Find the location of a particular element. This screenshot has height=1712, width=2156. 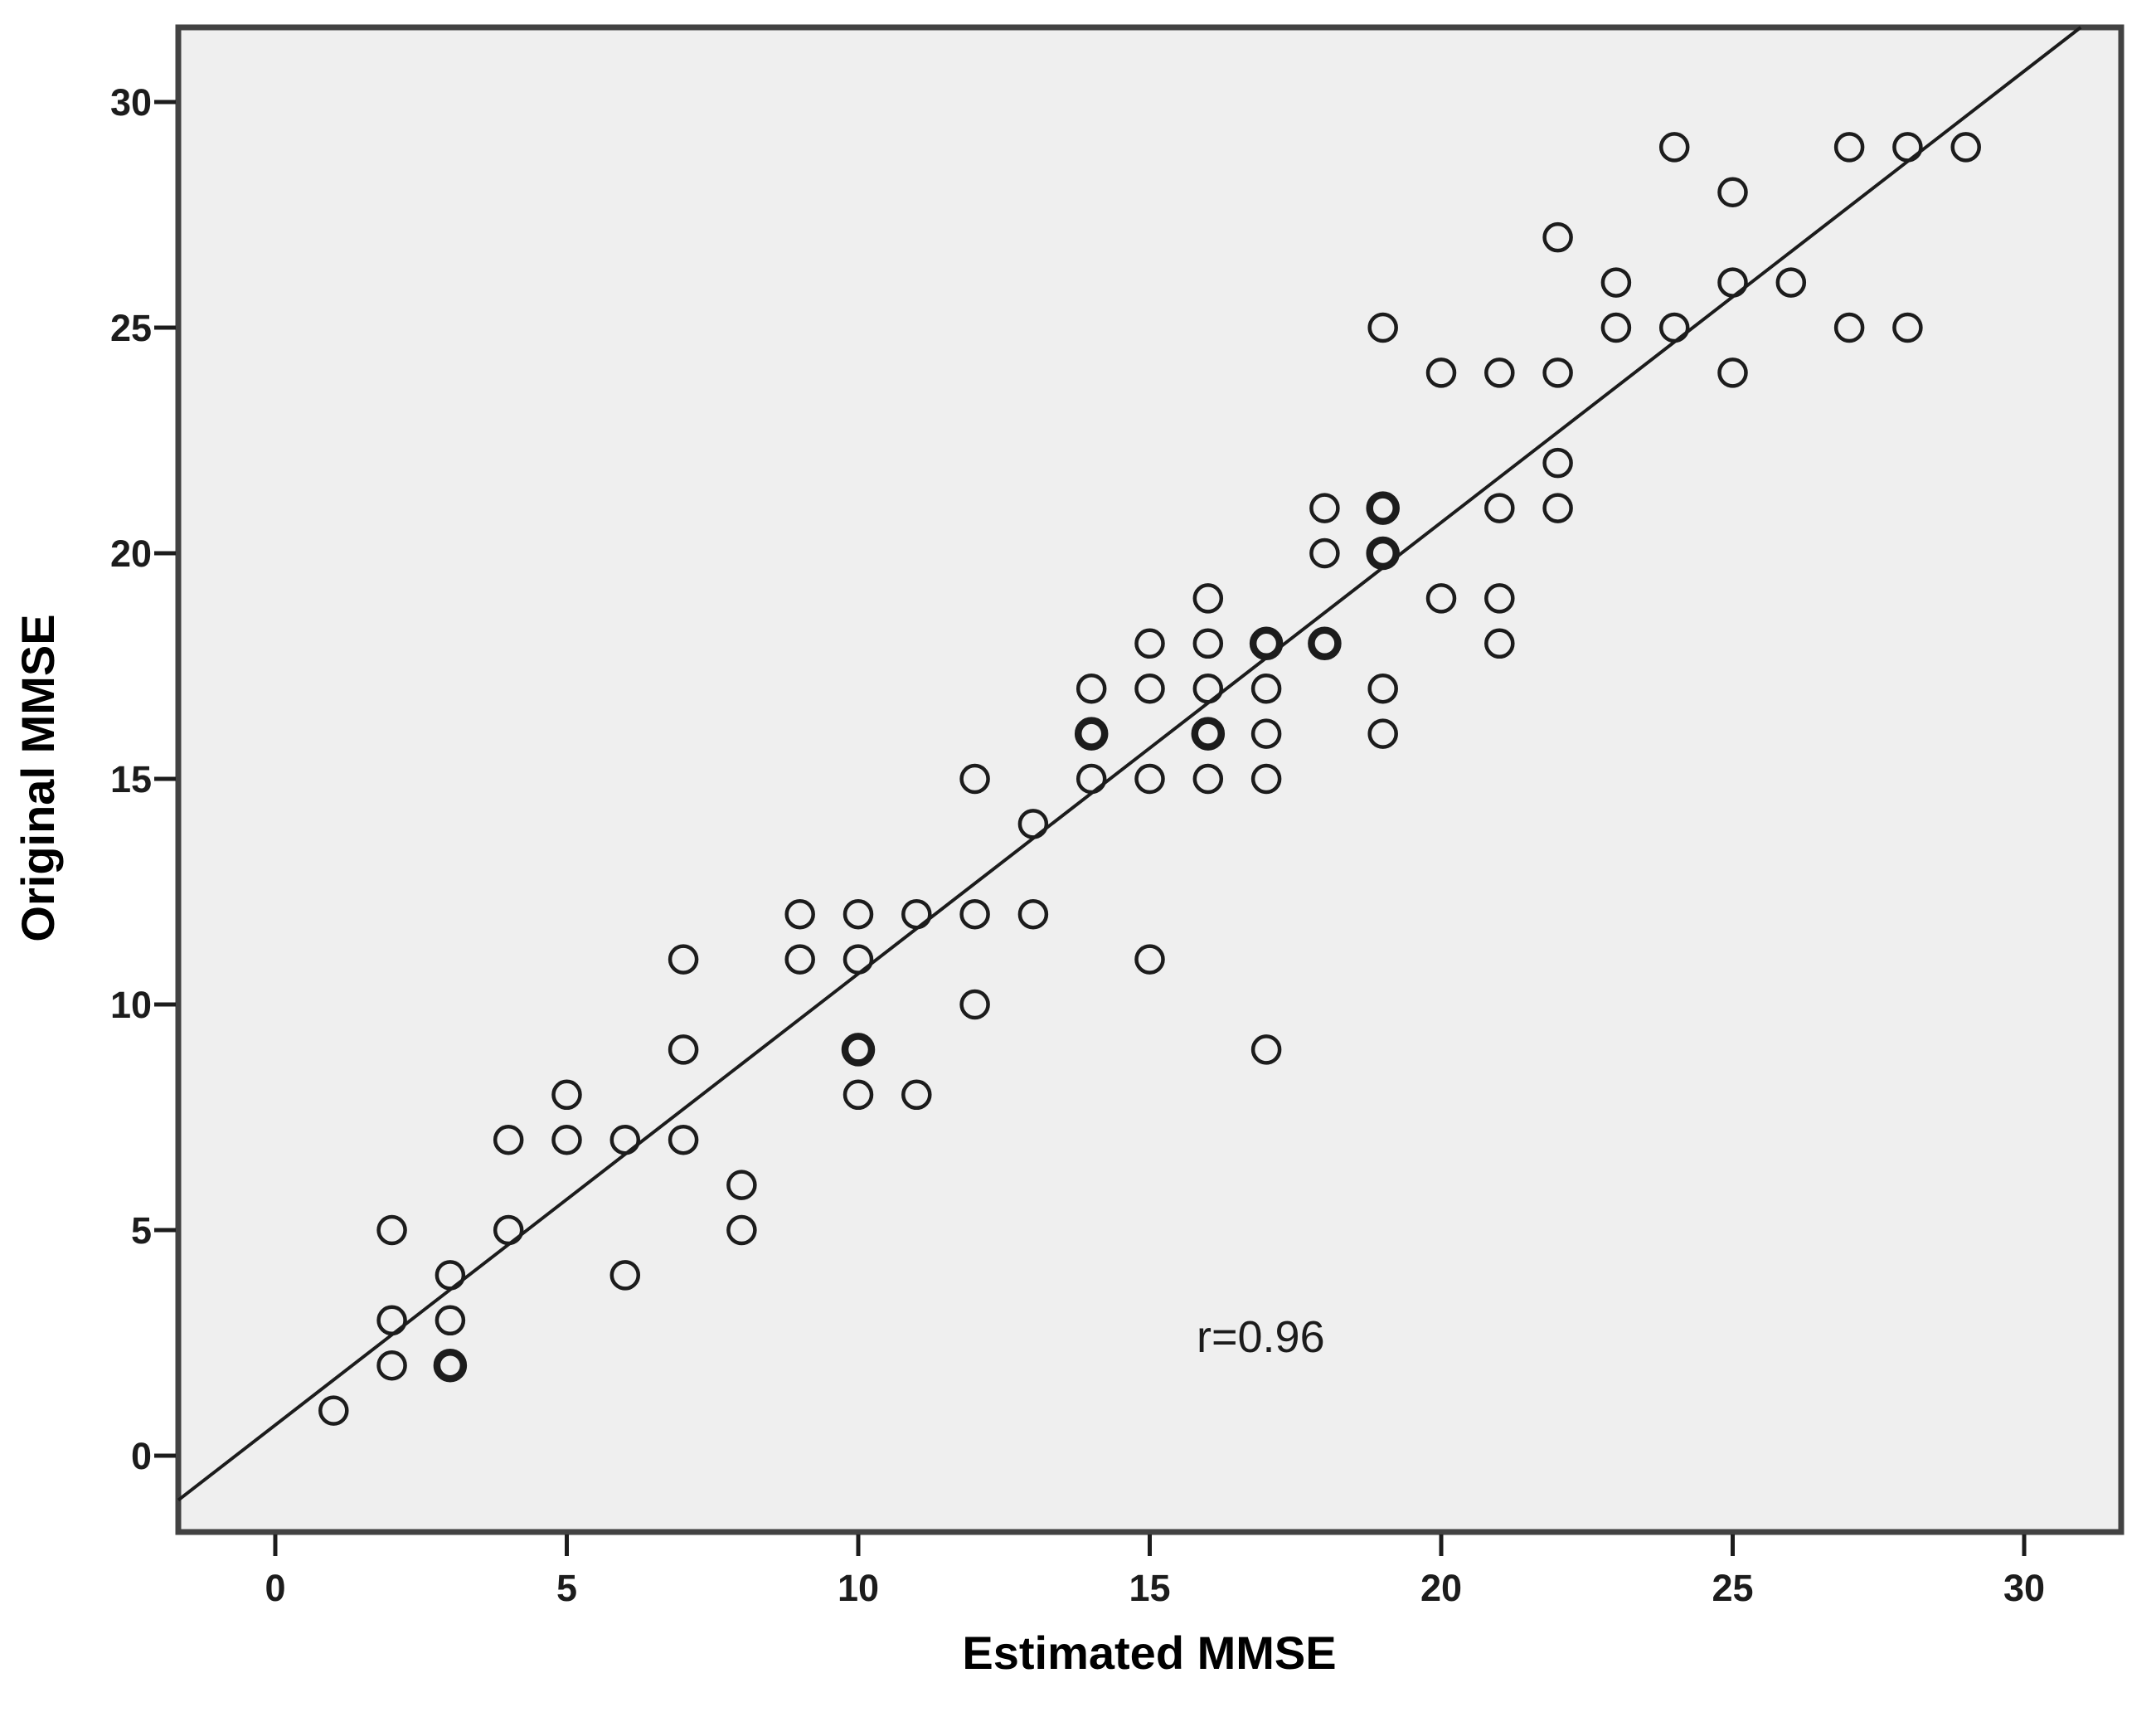

x-tick-label: 5 is located at coordinates (566, 1588).